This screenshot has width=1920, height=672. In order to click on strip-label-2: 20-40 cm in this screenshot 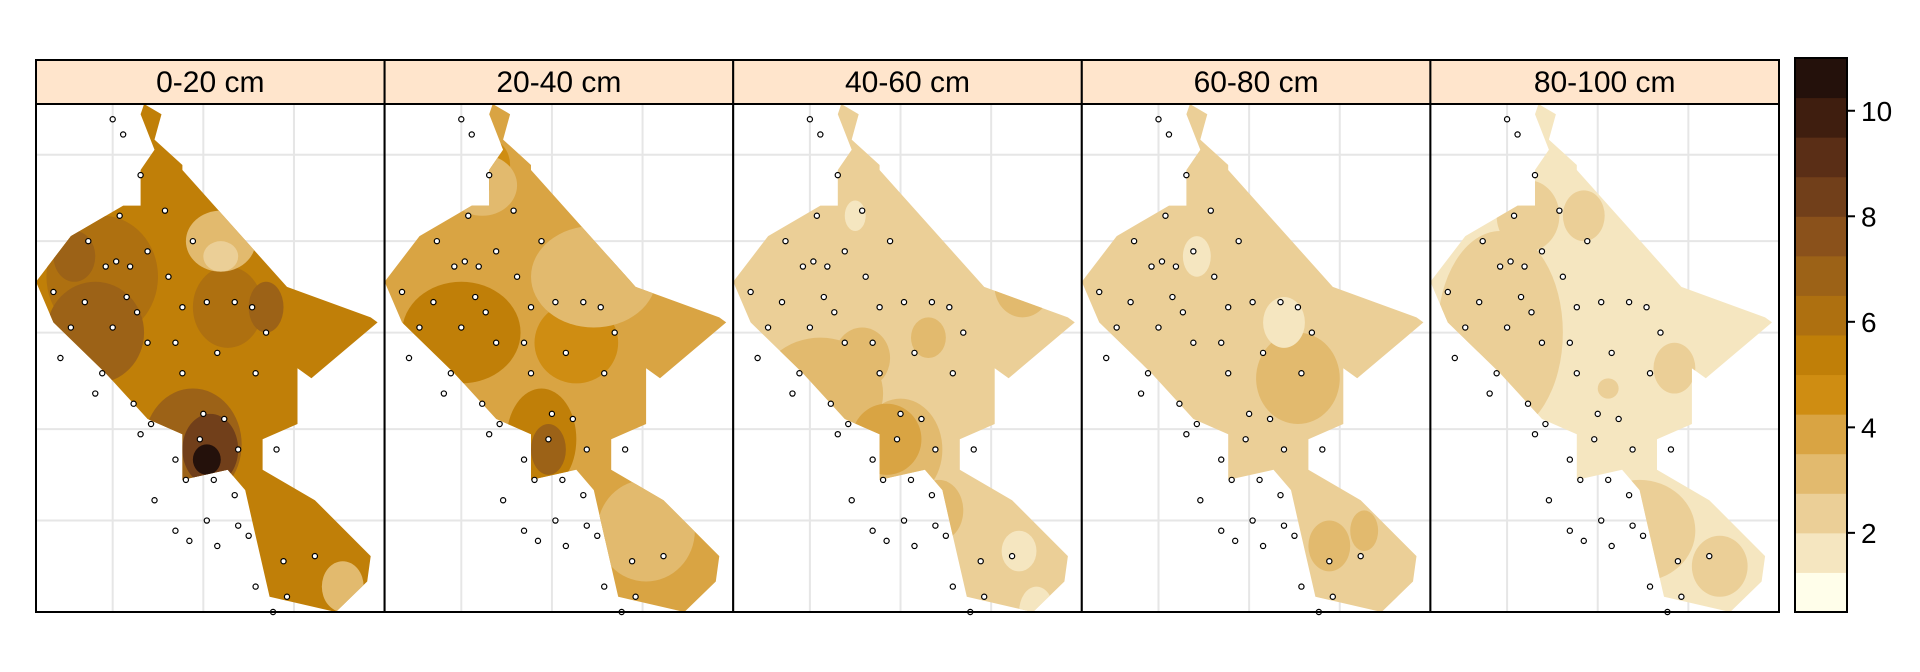, I will do `click(558, 82)`.